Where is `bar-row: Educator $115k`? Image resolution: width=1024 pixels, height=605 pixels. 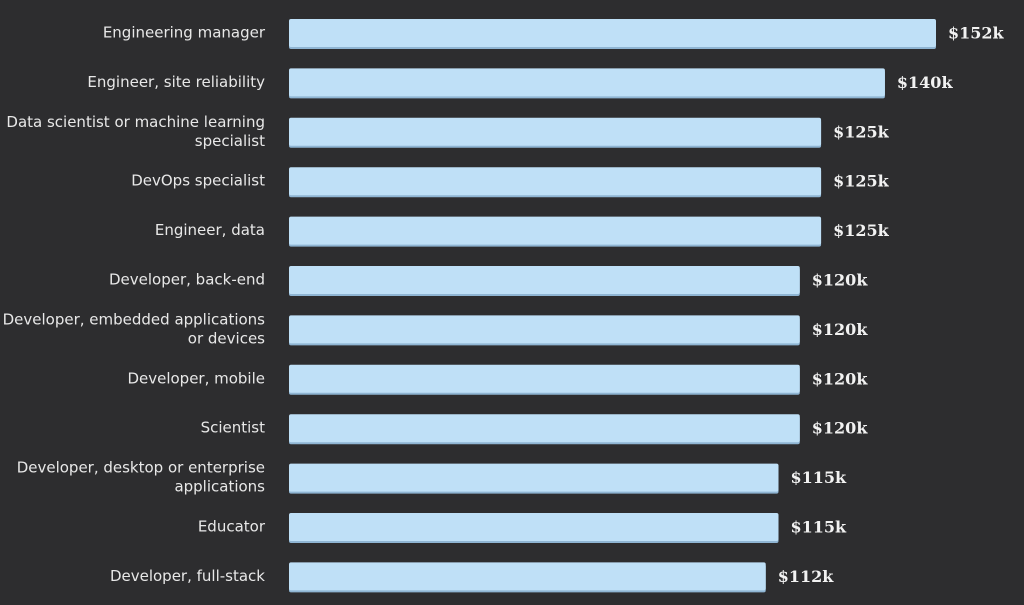
bar-row: Educator $115k is located at coordinates (522, 528).